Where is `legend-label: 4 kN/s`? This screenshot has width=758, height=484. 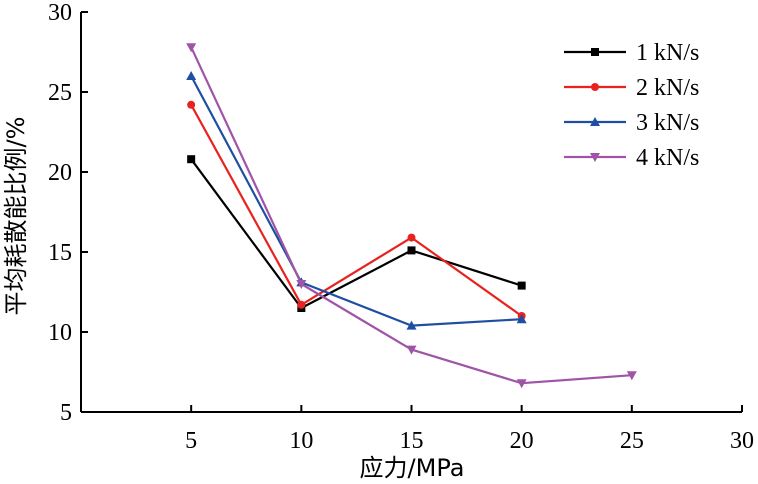
legend-label: 4 kN/s is located at coordinates (667, 158).